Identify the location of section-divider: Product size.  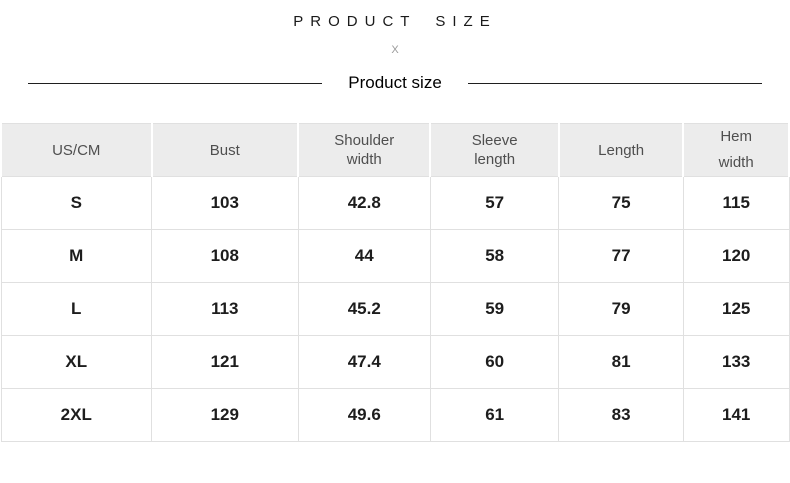
(395, 83).